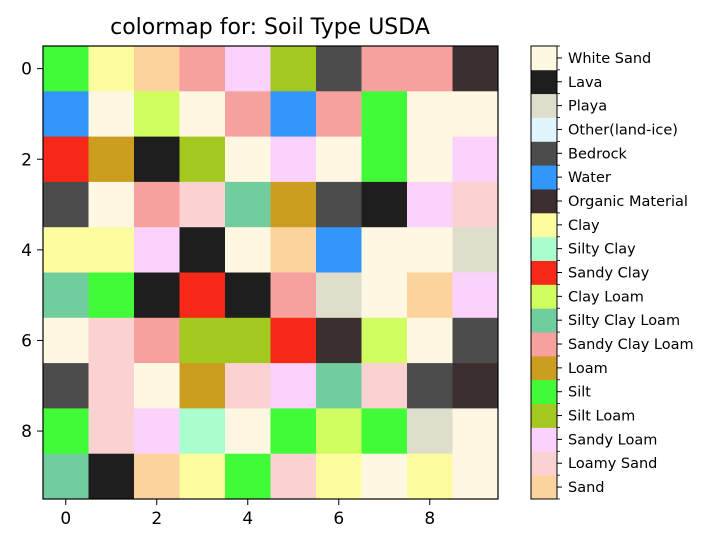 The image size is (727, 549). What do you see at coordinates (429, 519) in the screenshot?
I see `x-tick-label: 8` at bounding box center [429, 519].